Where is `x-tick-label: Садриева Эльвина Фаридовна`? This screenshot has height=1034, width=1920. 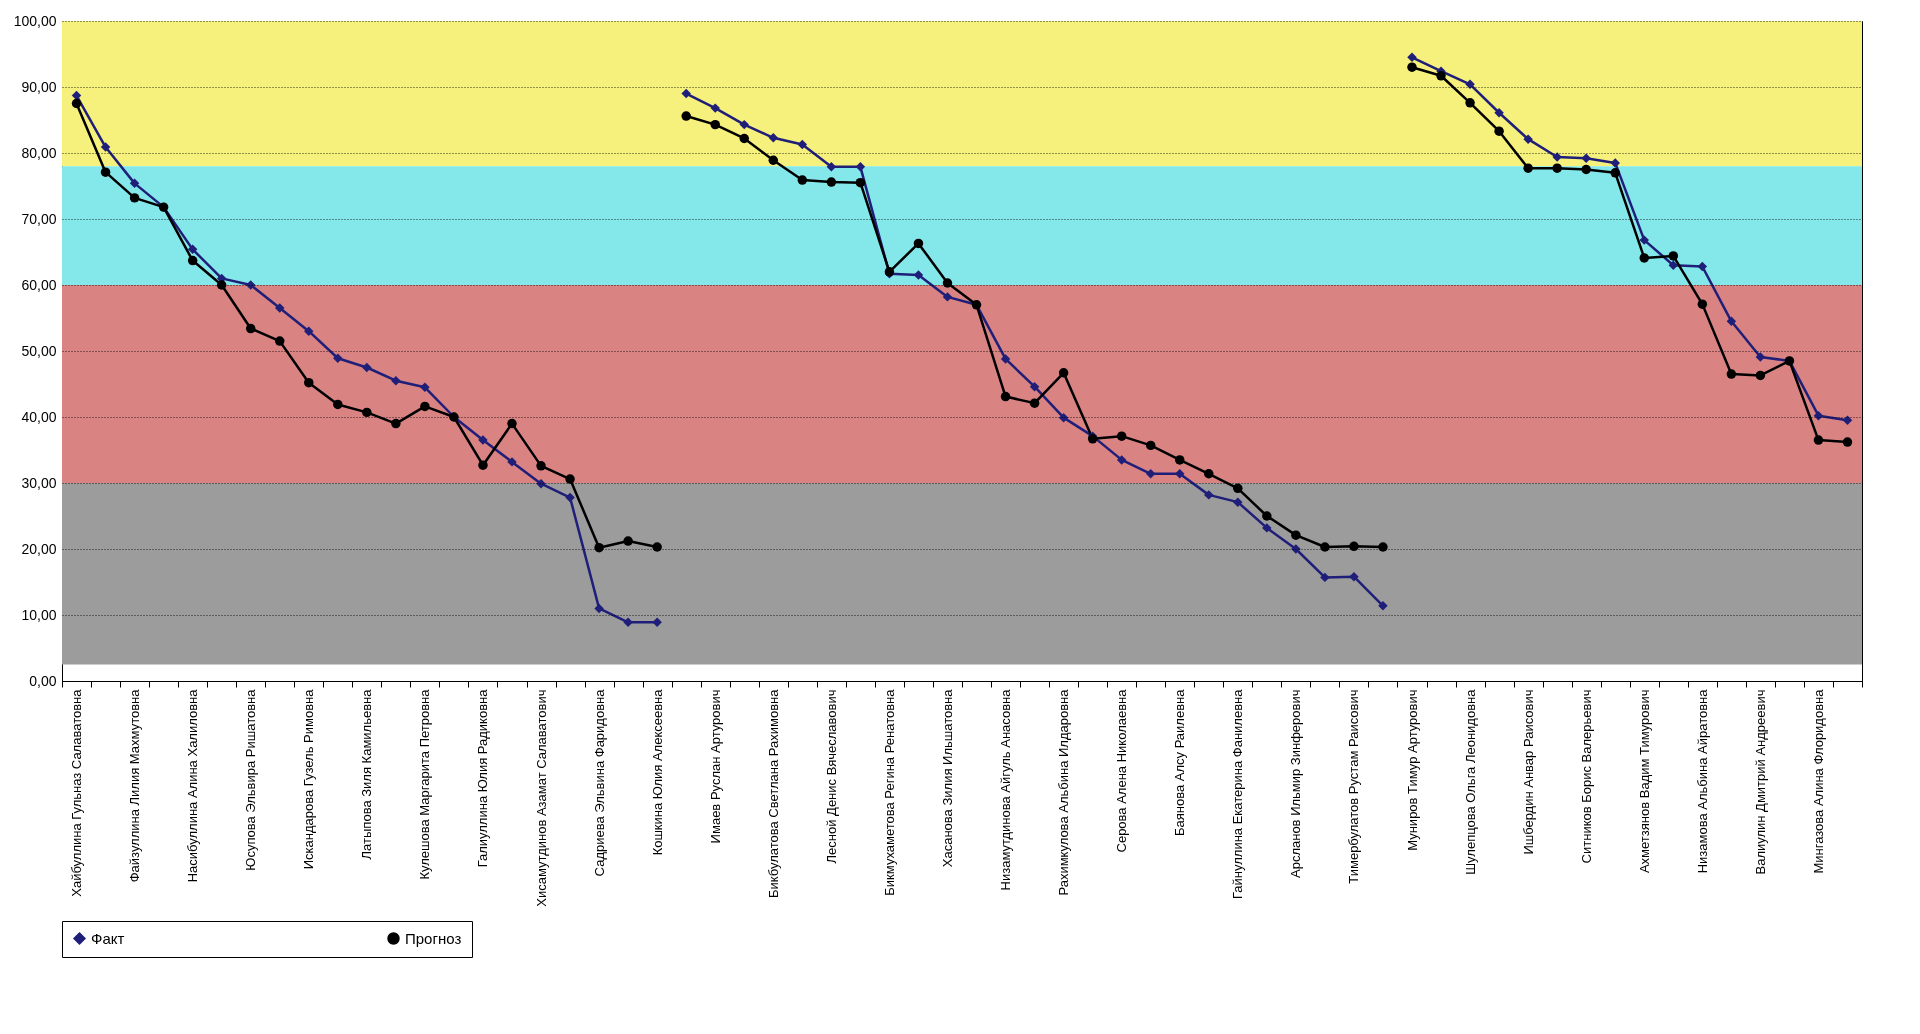 x-tick-label: Садриева Эльвина Фаридовна is located at coordinates (599, 782).